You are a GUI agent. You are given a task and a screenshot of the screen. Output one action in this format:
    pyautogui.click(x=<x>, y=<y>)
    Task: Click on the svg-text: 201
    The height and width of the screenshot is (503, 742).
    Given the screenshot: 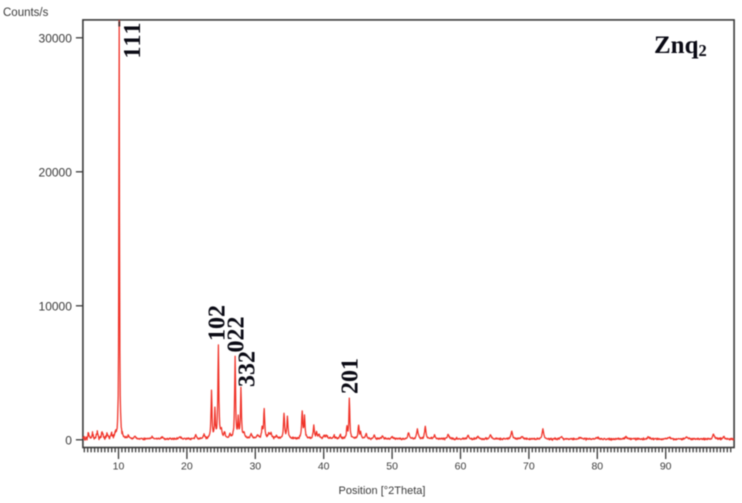 What is the action you would take?
    pyautogui.click(x=351, y=376)
    